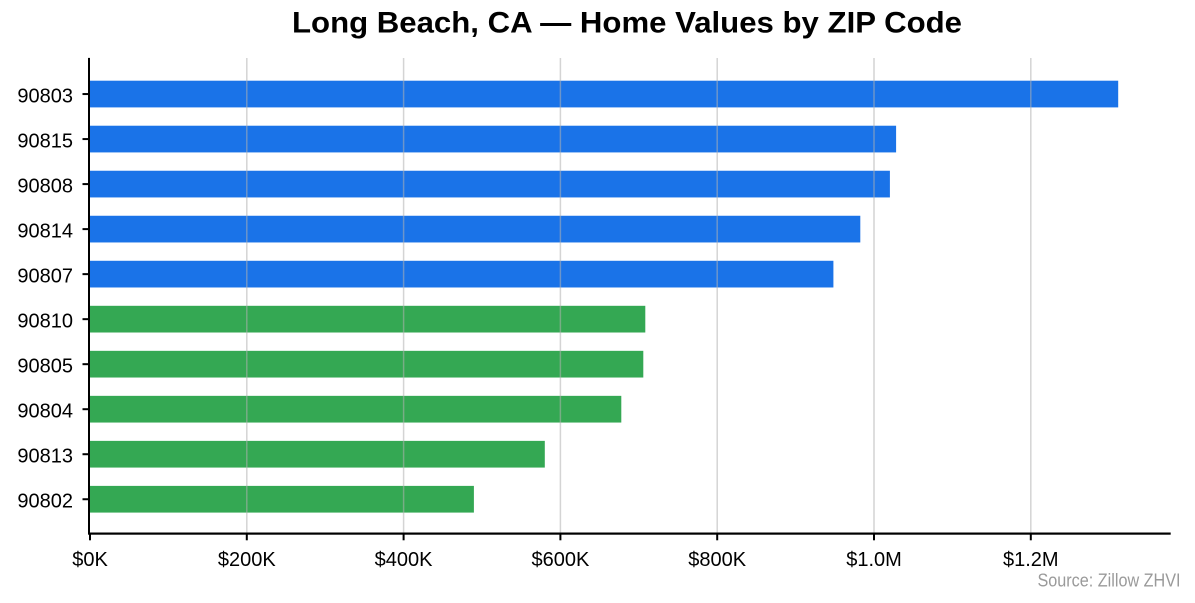 The image size is (1195, 603). I want to click on svg-text: $200K, so click(247, 560).